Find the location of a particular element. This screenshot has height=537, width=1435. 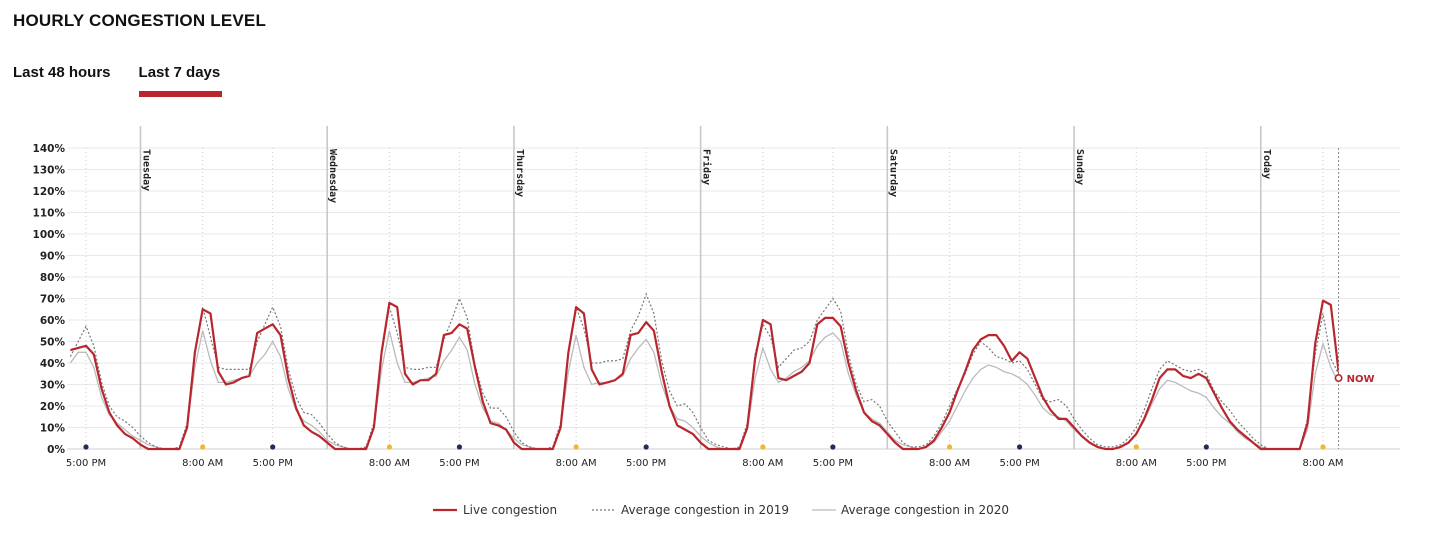

day-label: Sunday is located at coordinates (1079, 167).